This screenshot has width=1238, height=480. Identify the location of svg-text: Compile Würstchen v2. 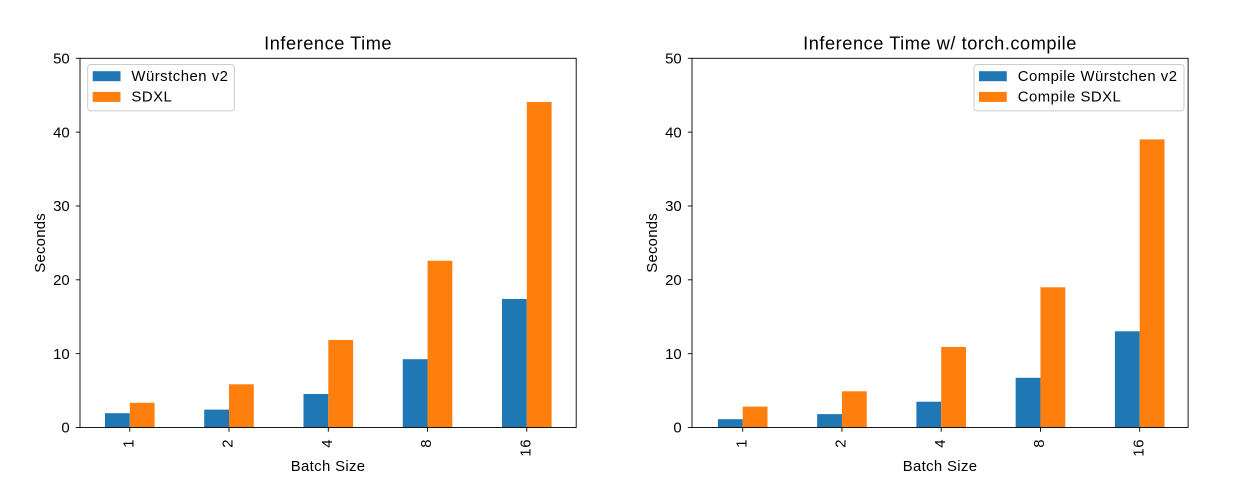
(1098, 77).